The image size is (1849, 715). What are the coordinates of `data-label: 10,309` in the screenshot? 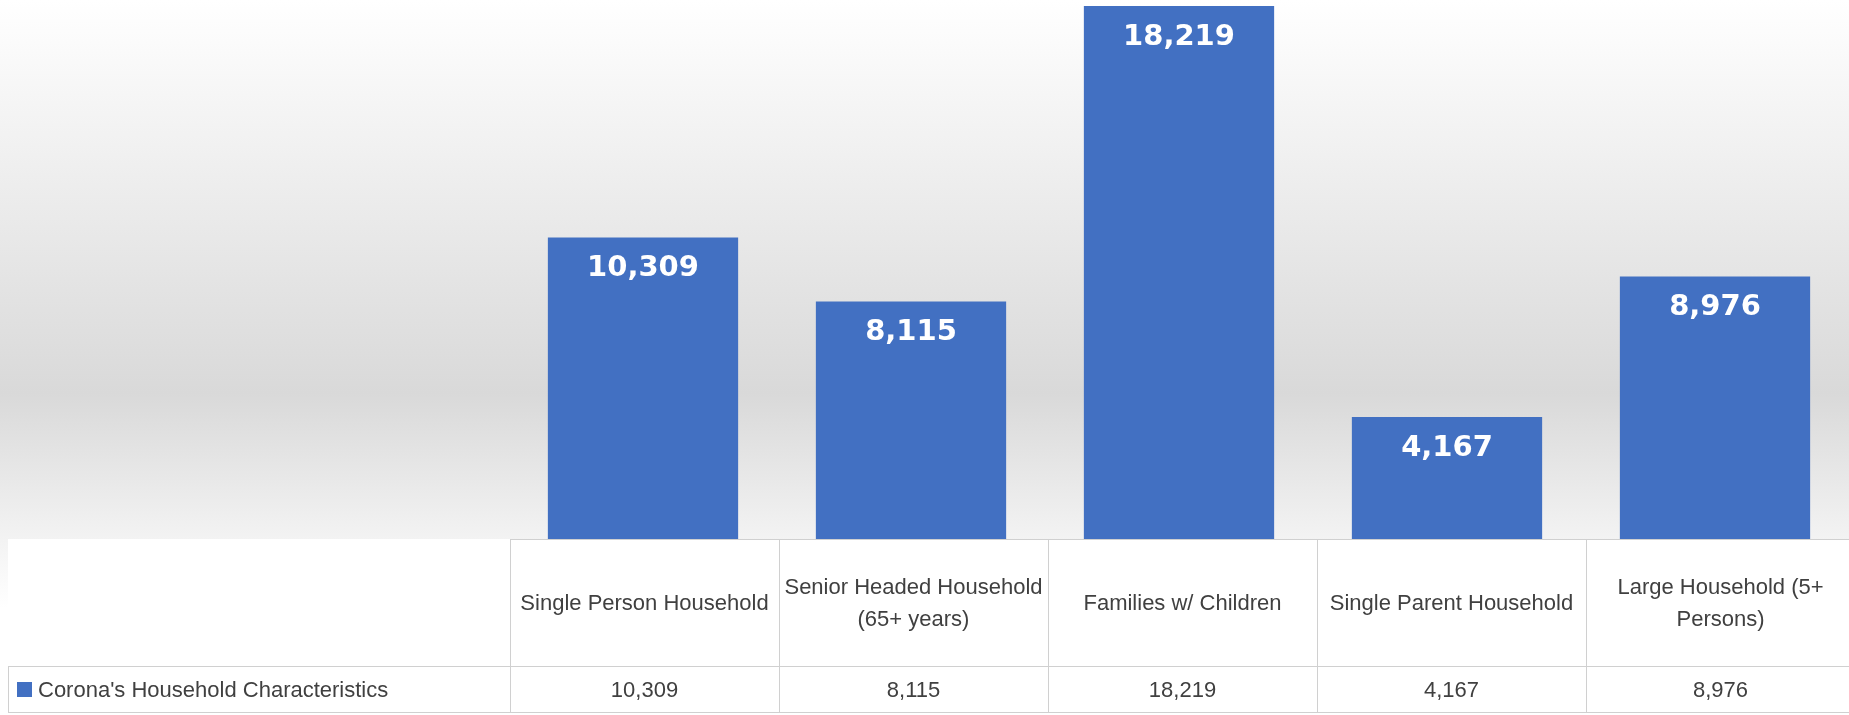 It's located at (644, 689).